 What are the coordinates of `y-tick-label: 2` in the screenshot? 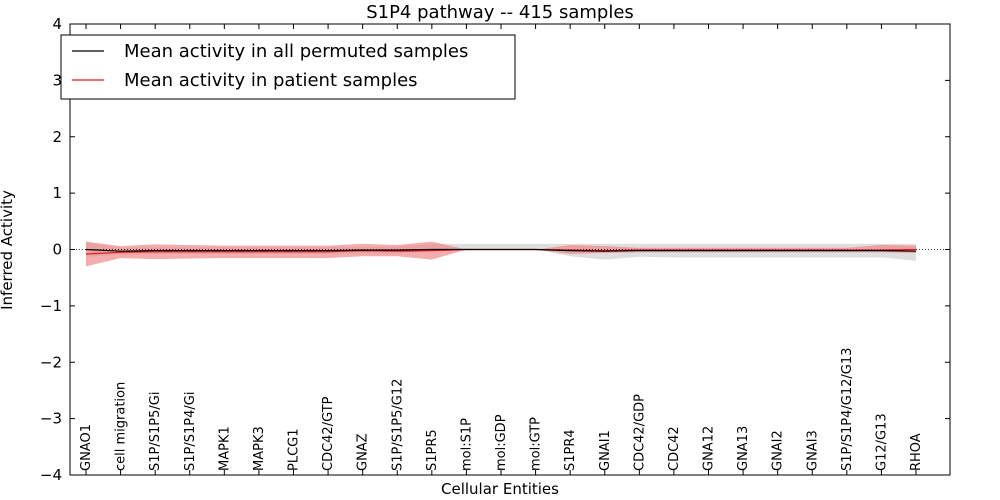 It's located at (57, 137).